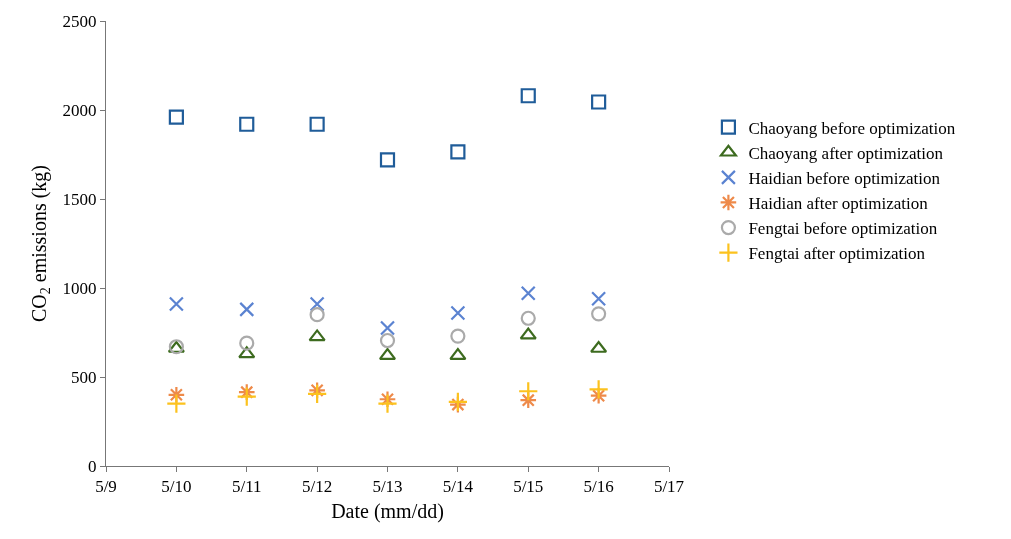 The height and width of the screenshot is (539, 1011). Describe the element at coordinates (84, 377) in the screenshot. I see `y-tick-label: 500` at that location.